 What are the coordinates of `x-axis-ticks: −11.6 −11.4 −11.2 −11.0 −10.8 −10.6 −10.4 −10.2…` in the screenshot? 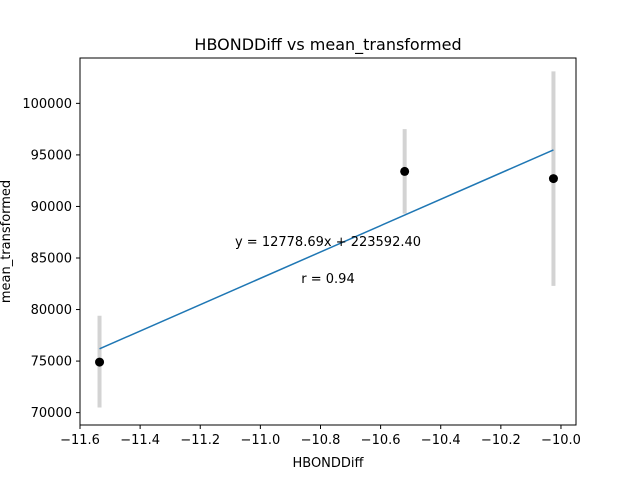 It's located at (320, 436).